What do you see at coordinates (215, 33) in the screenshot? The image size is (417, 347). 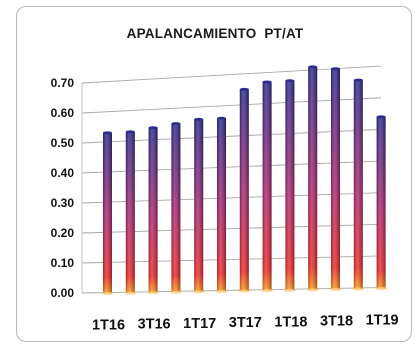 I see `chart-title: APALANCAMIENTO PT/AT` at bounding box center [215, 33].